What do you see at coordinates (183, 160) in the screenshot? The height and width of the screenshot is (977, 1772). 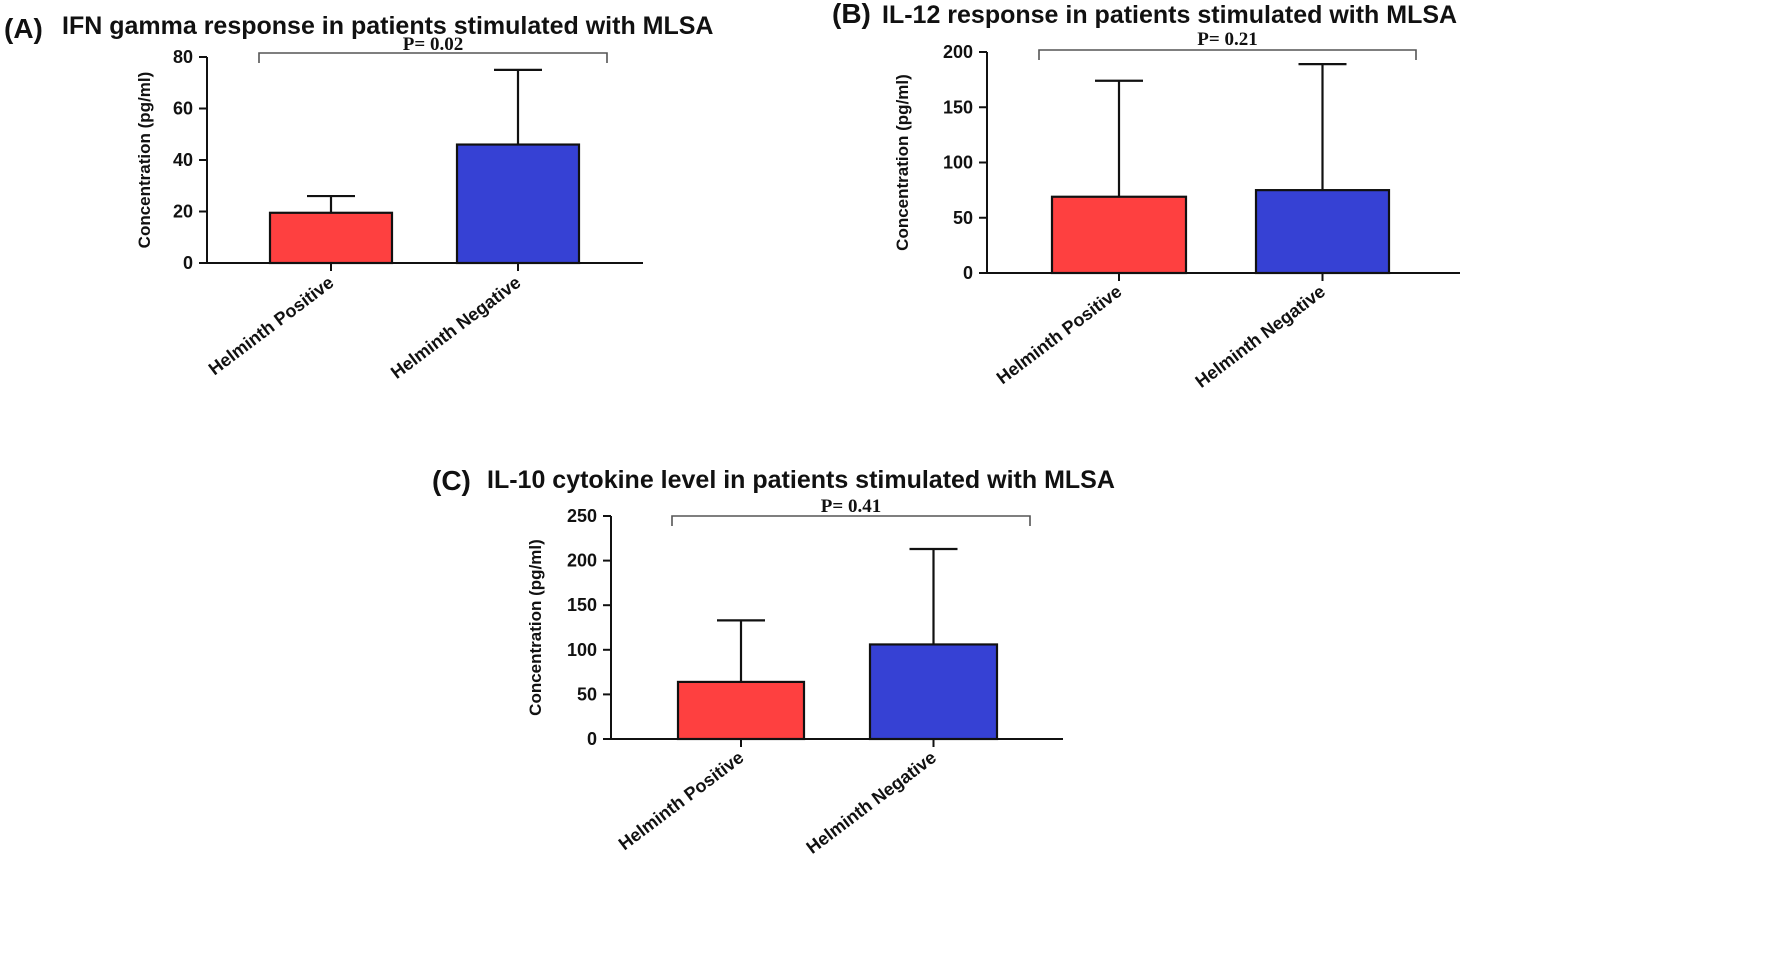 I see `y-tick-label: 40` at bounding box center [183, 160].